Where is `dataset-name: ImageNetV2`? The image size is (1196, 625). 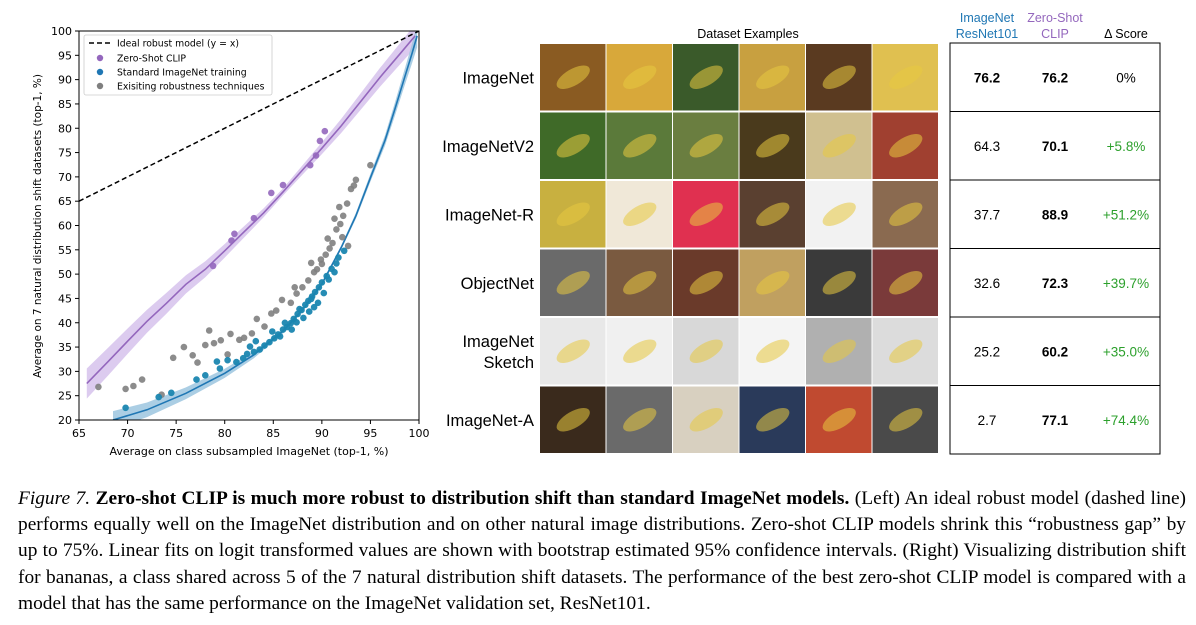 dataset-name: ImageNetV2 is located at coordinates (488, 147).